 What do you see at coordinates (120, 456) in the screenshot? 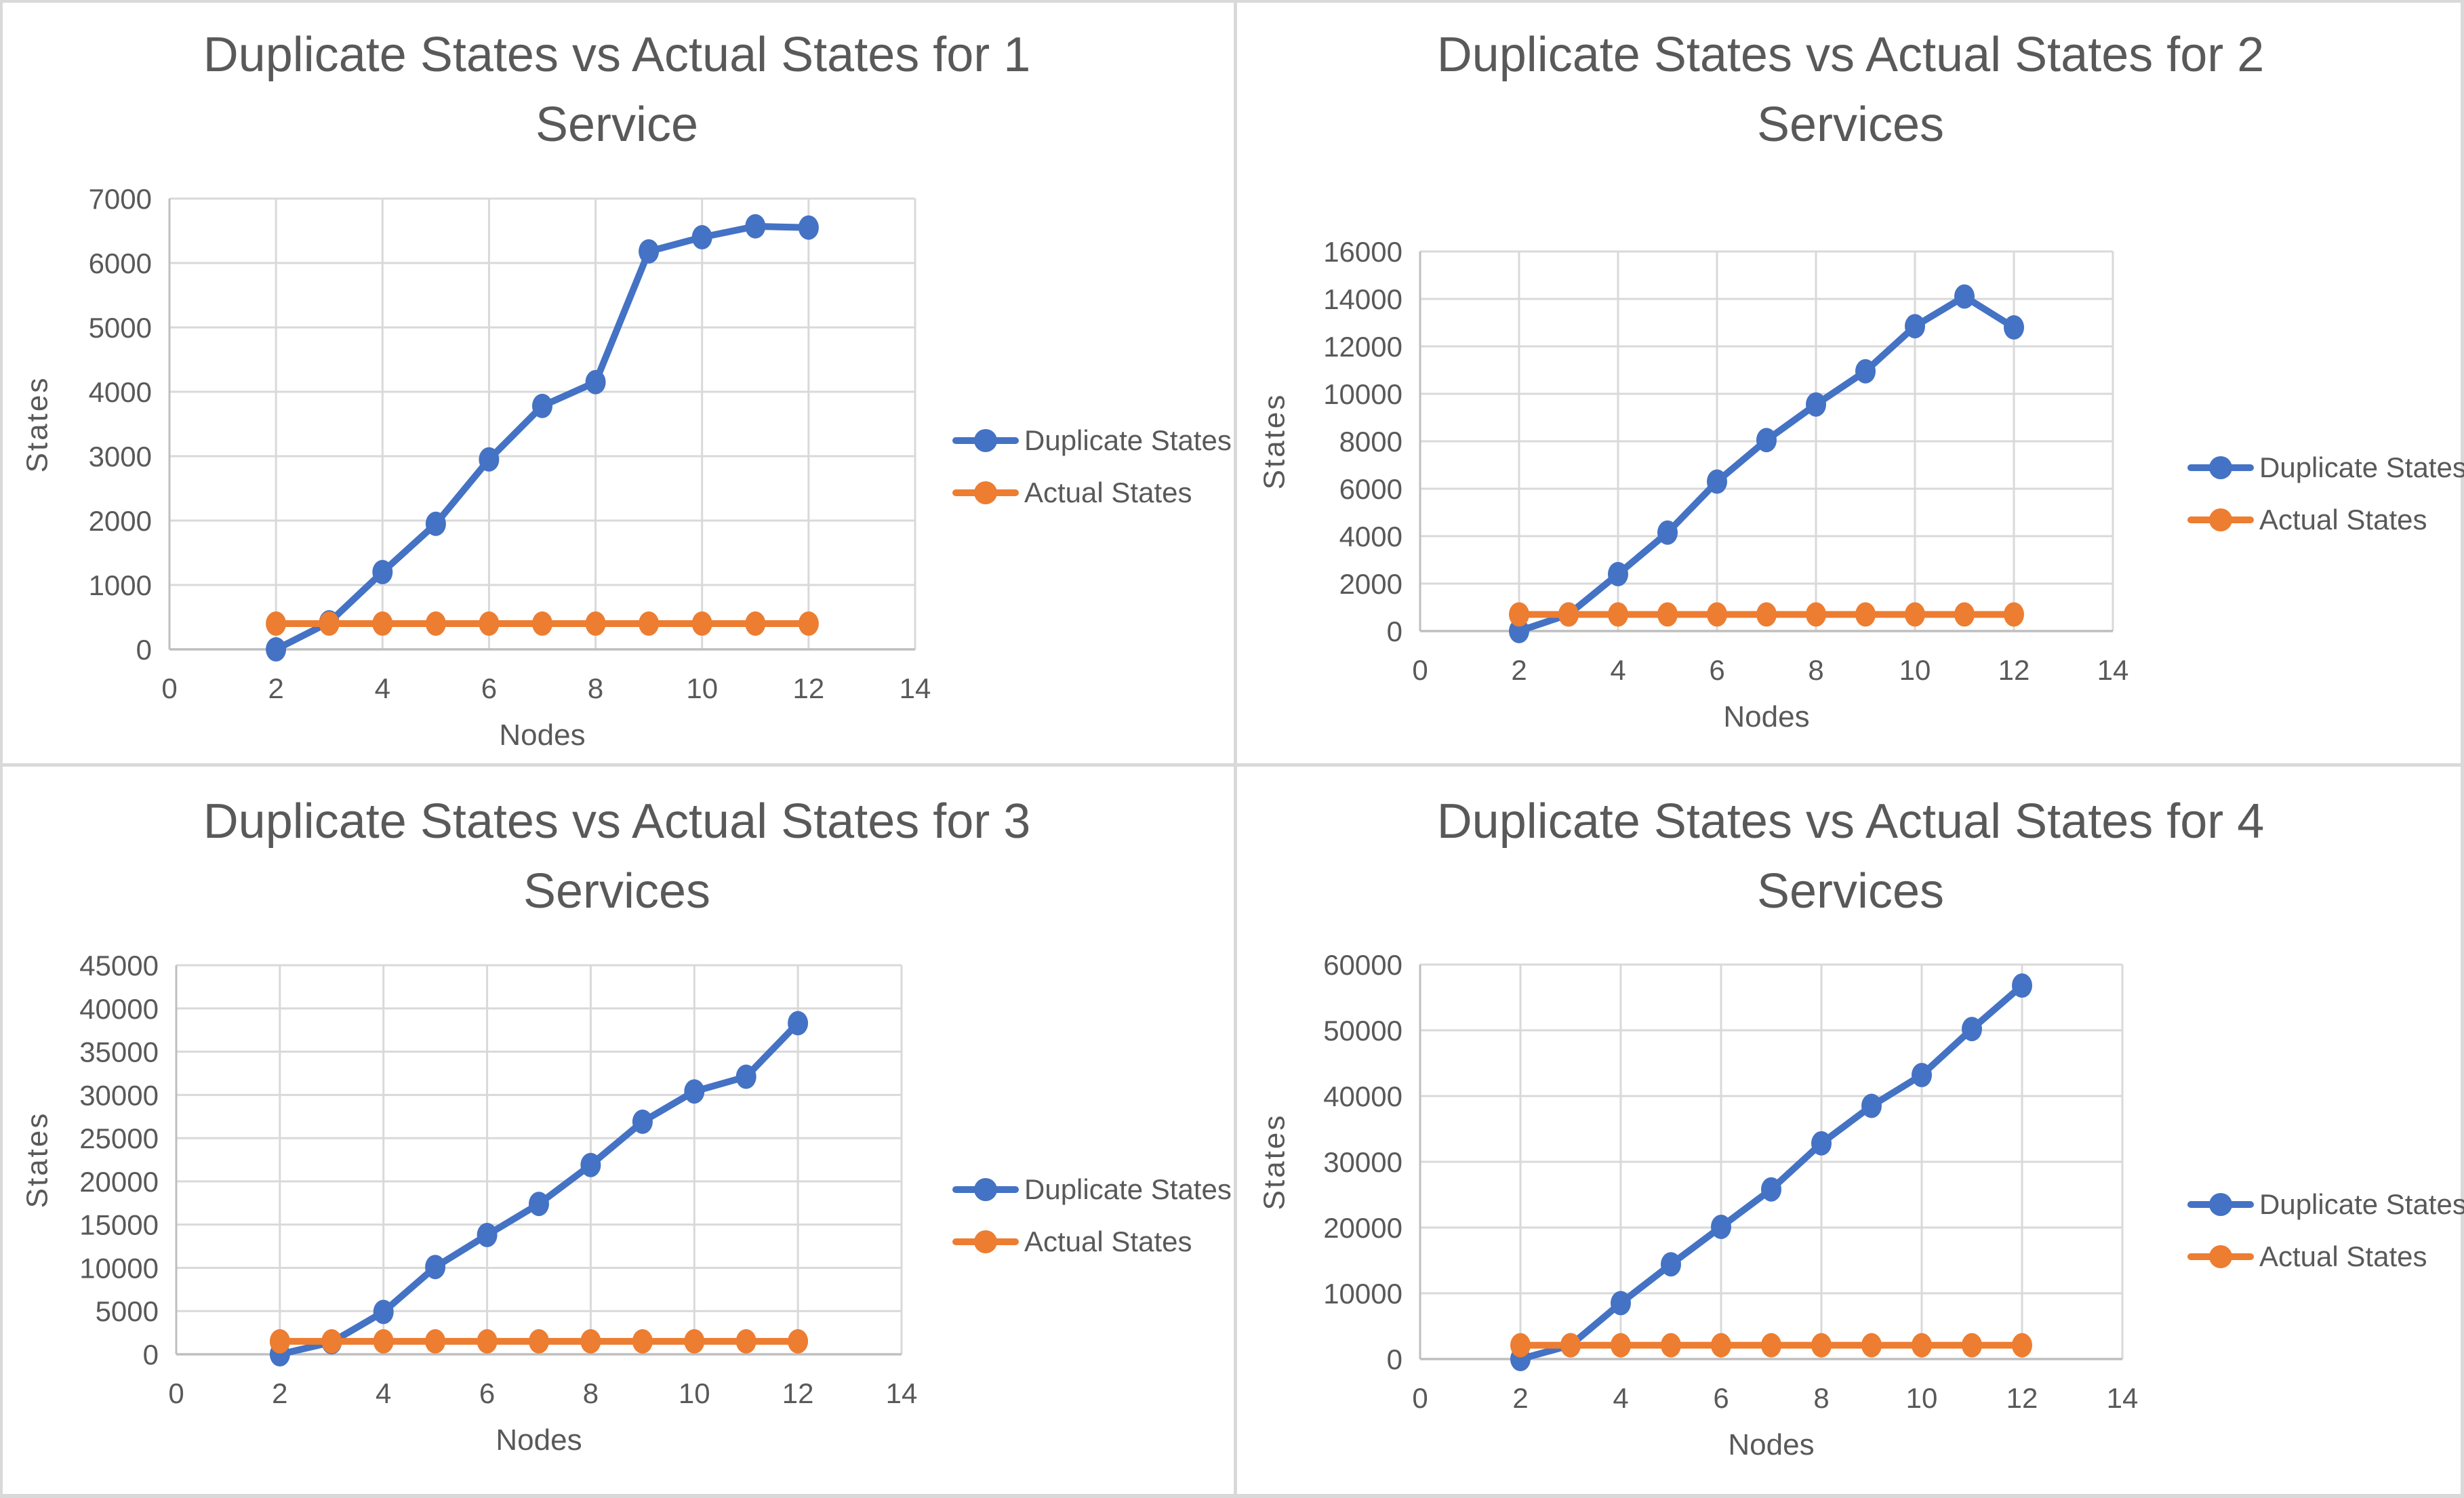
I see `y-tick-label: 3000` at bounding box center [120, 456].